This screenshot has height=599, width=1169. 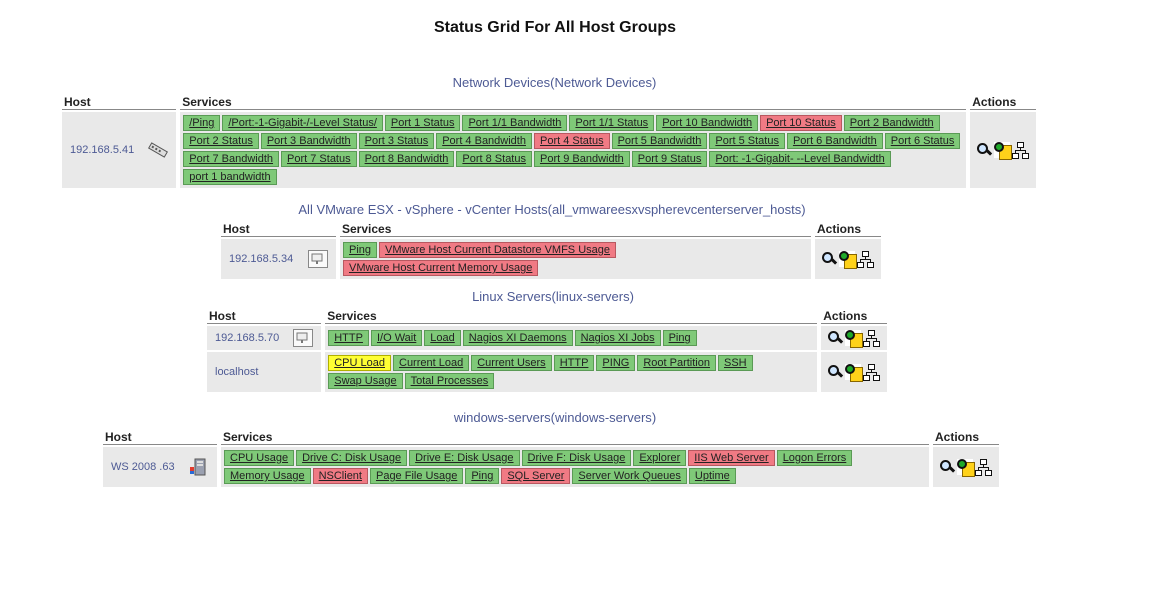 What do you see at coordinates (676, 209) in the screenshot?
I see `hostgroup-name-link: all_vmwareesxvspherevcenterserver_hosts` at bounding box center [676, 209].